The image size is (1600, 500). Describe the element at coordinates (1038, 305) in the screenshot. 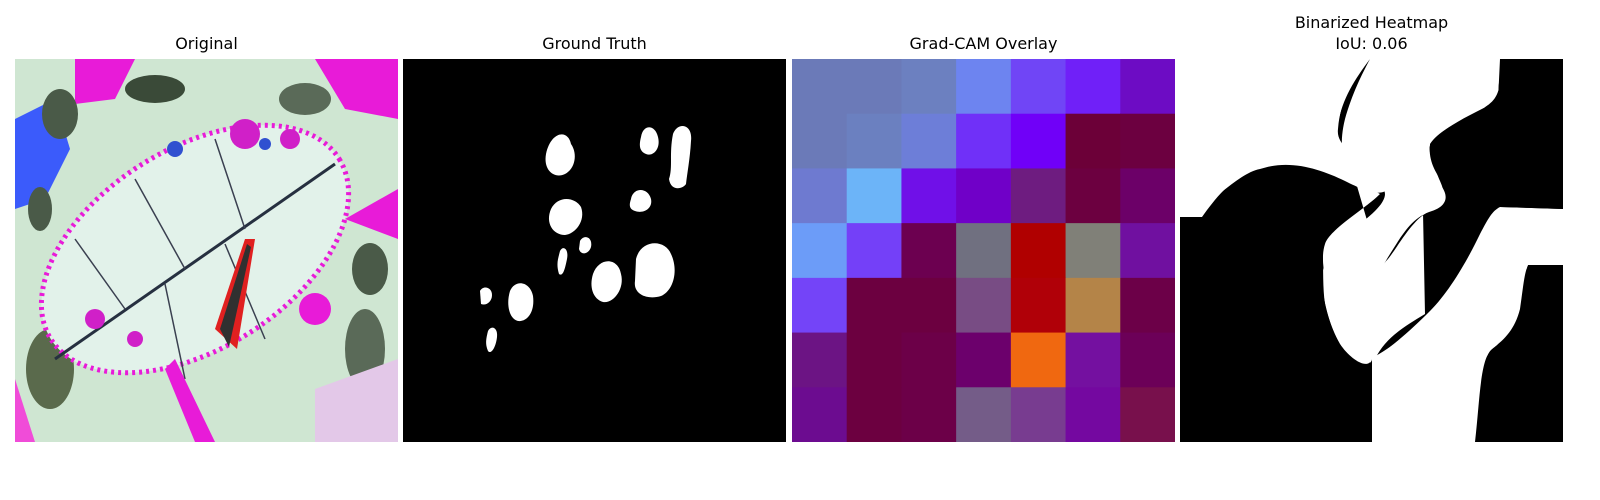

I see `gradcam-cell-r4-c4` at that location.